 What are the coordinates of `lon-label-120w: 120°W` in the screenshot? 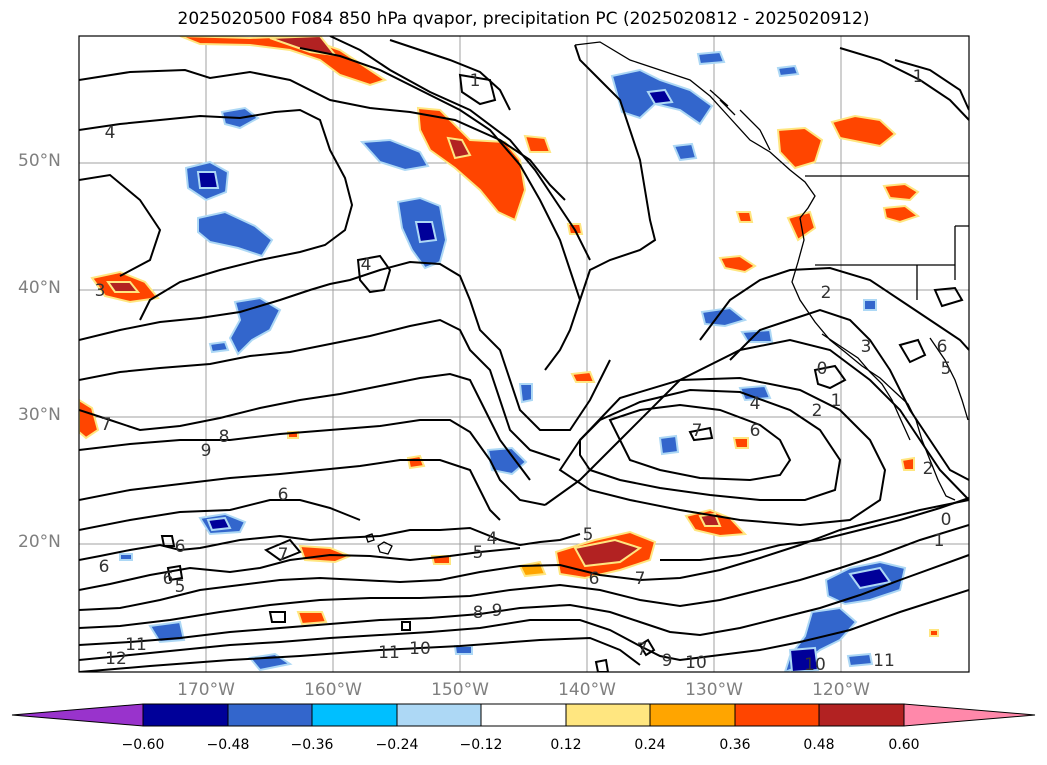 It's located at (841, 690).